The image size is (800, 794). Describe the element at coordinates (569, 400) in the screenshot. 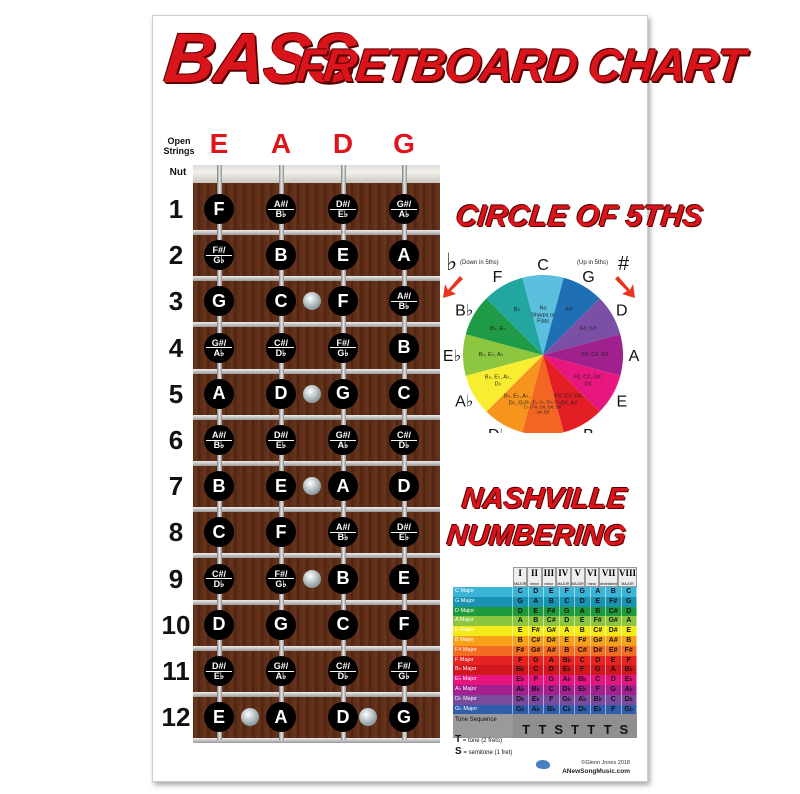

I see `circle-inner-text: F#, C#, G#, D#, A#` at that location.